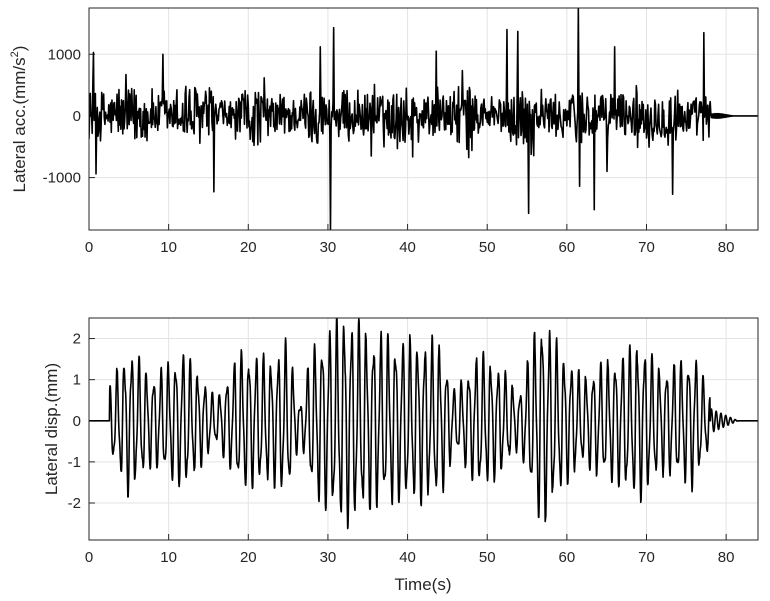 The height and width of the screenshot is (601, 770). I want to click on y-tick-label: 2, so click(77, 339).